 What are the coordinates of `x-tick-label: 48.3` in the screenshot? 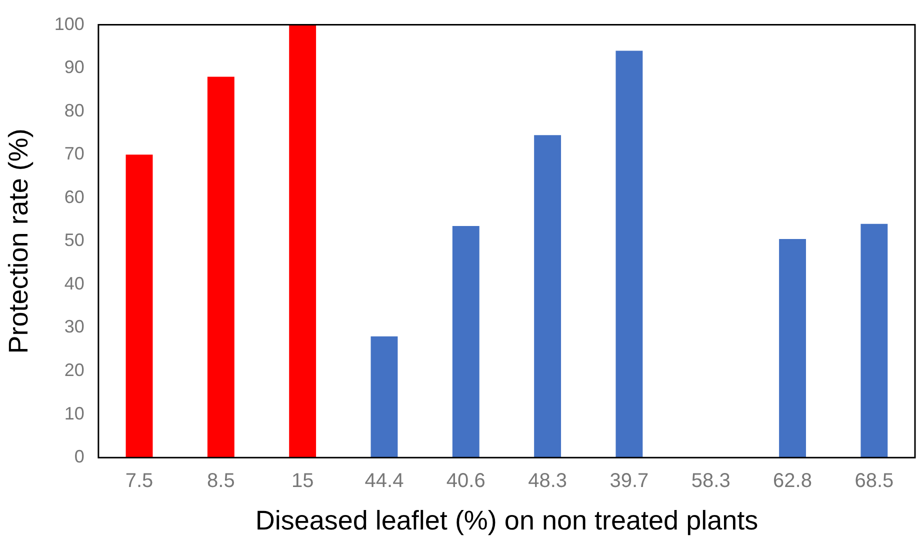 It's located at (548, 481).